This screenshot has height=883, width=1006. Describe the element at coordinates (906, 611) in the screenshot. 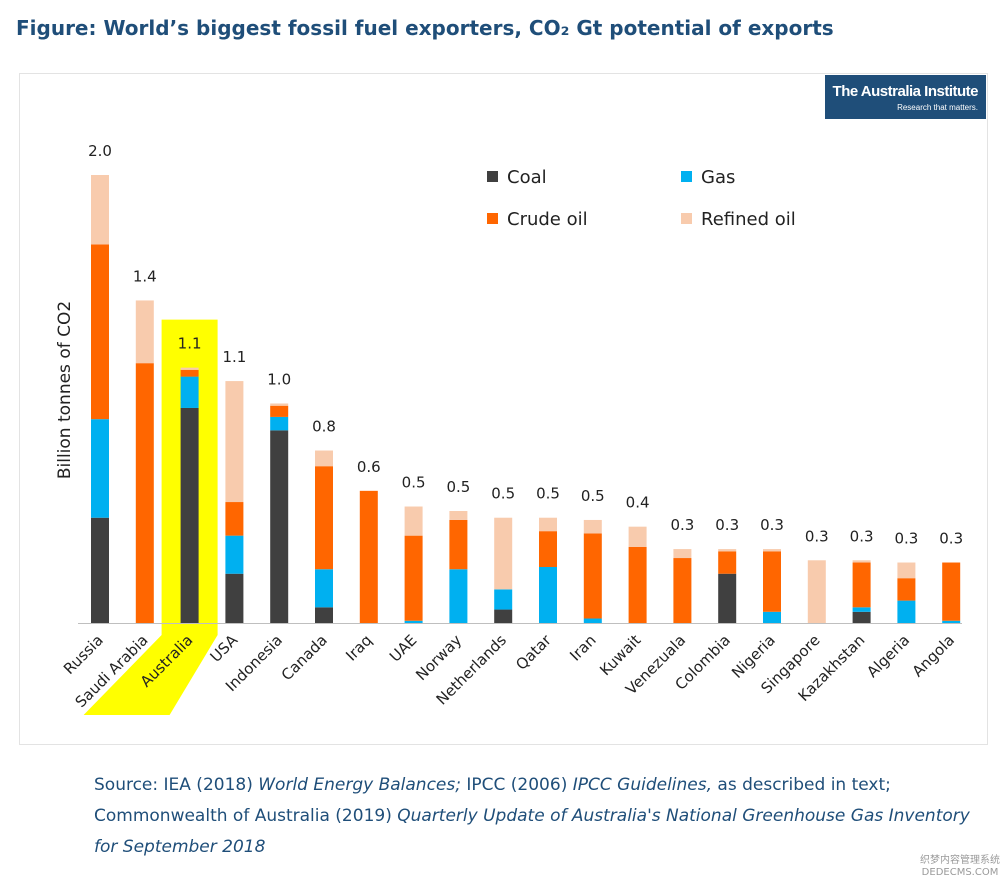

I see `bar-algeria-gas` at that location.